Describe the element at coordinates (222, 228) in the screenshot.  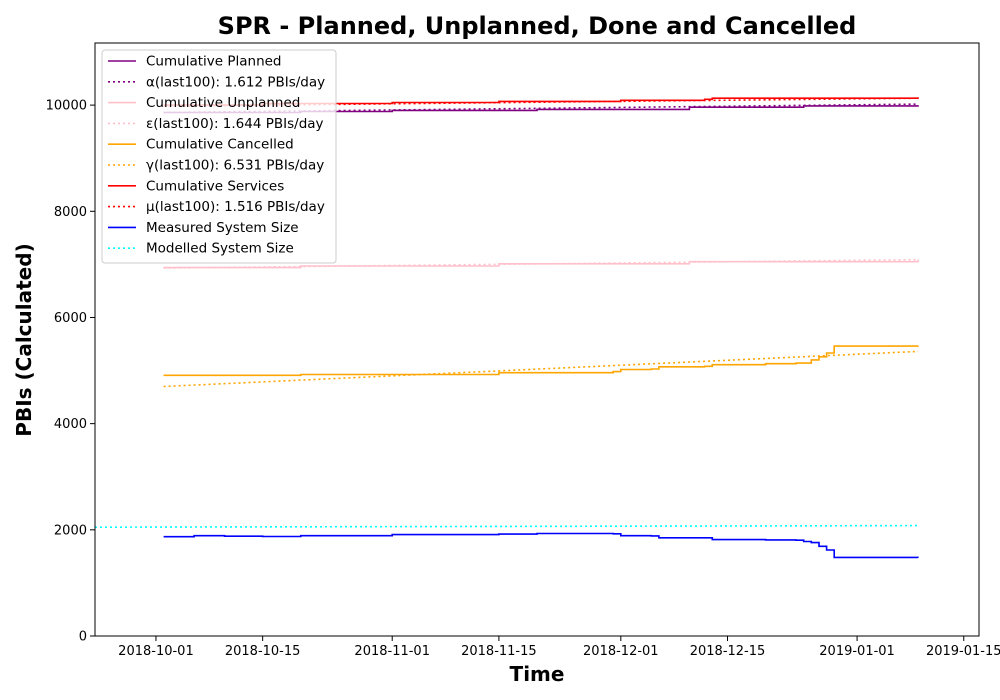
I see `legend-label-9: Measured System Size` at that location.